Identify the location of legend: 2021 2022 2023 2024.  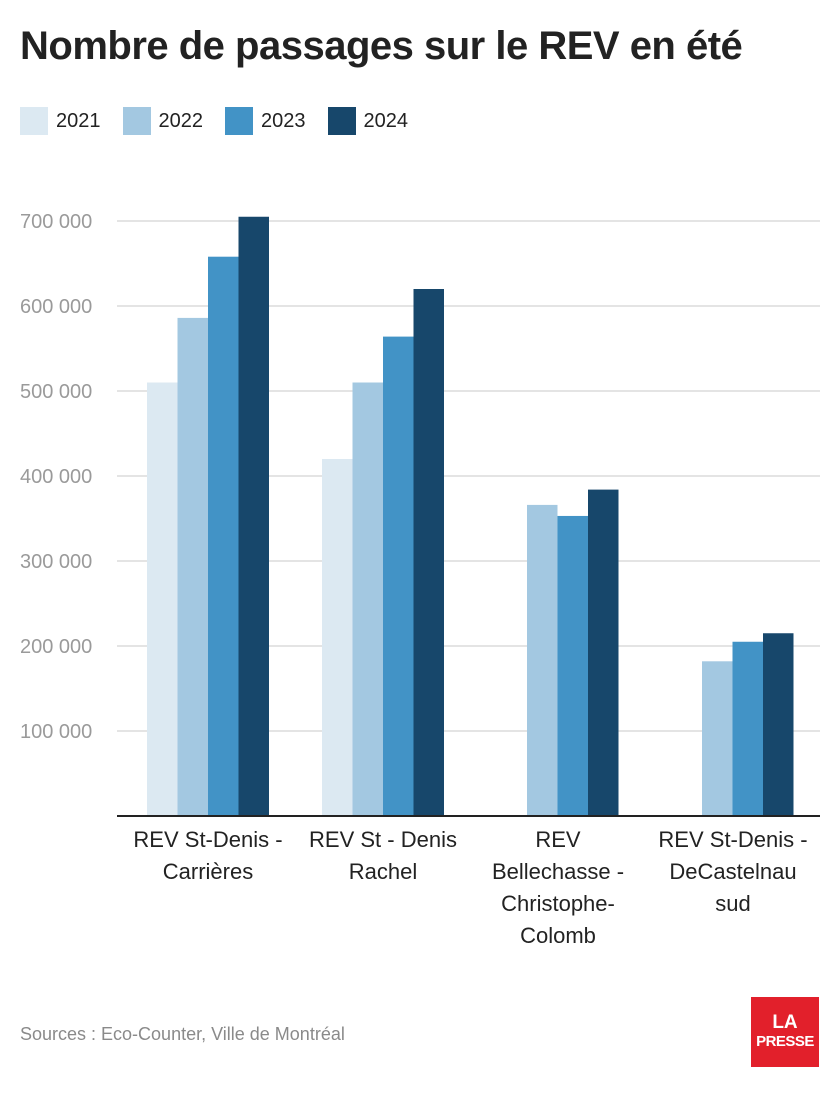
(225, 121).